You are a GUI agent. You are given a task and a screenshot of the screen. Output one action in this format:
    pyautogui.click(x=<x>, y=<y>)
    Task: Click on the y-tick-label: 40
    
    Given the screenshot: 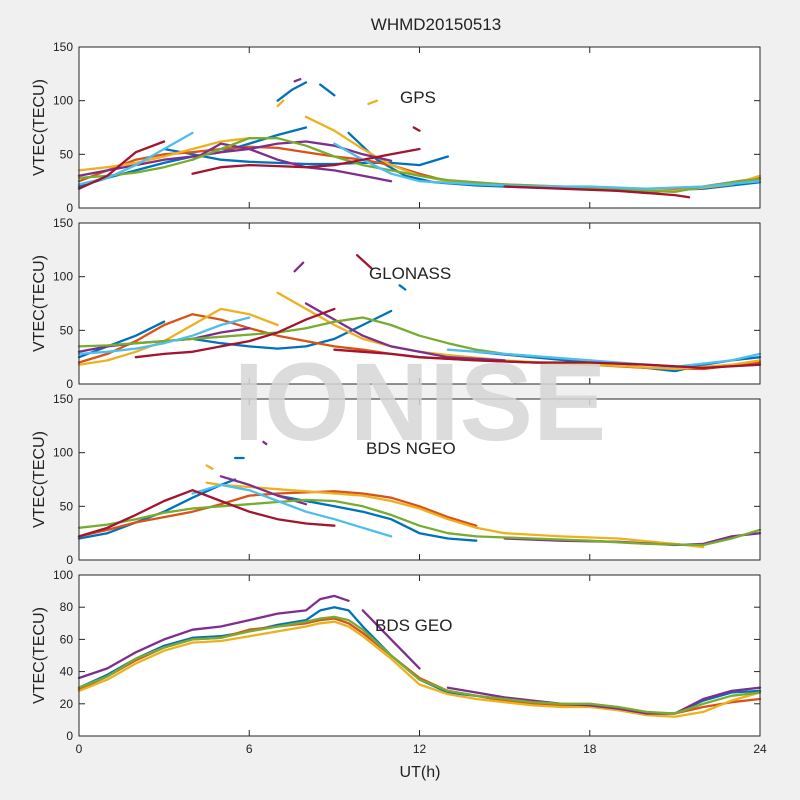 What is the action you would take?
    pyautogui.click(x=67, y=672)
    